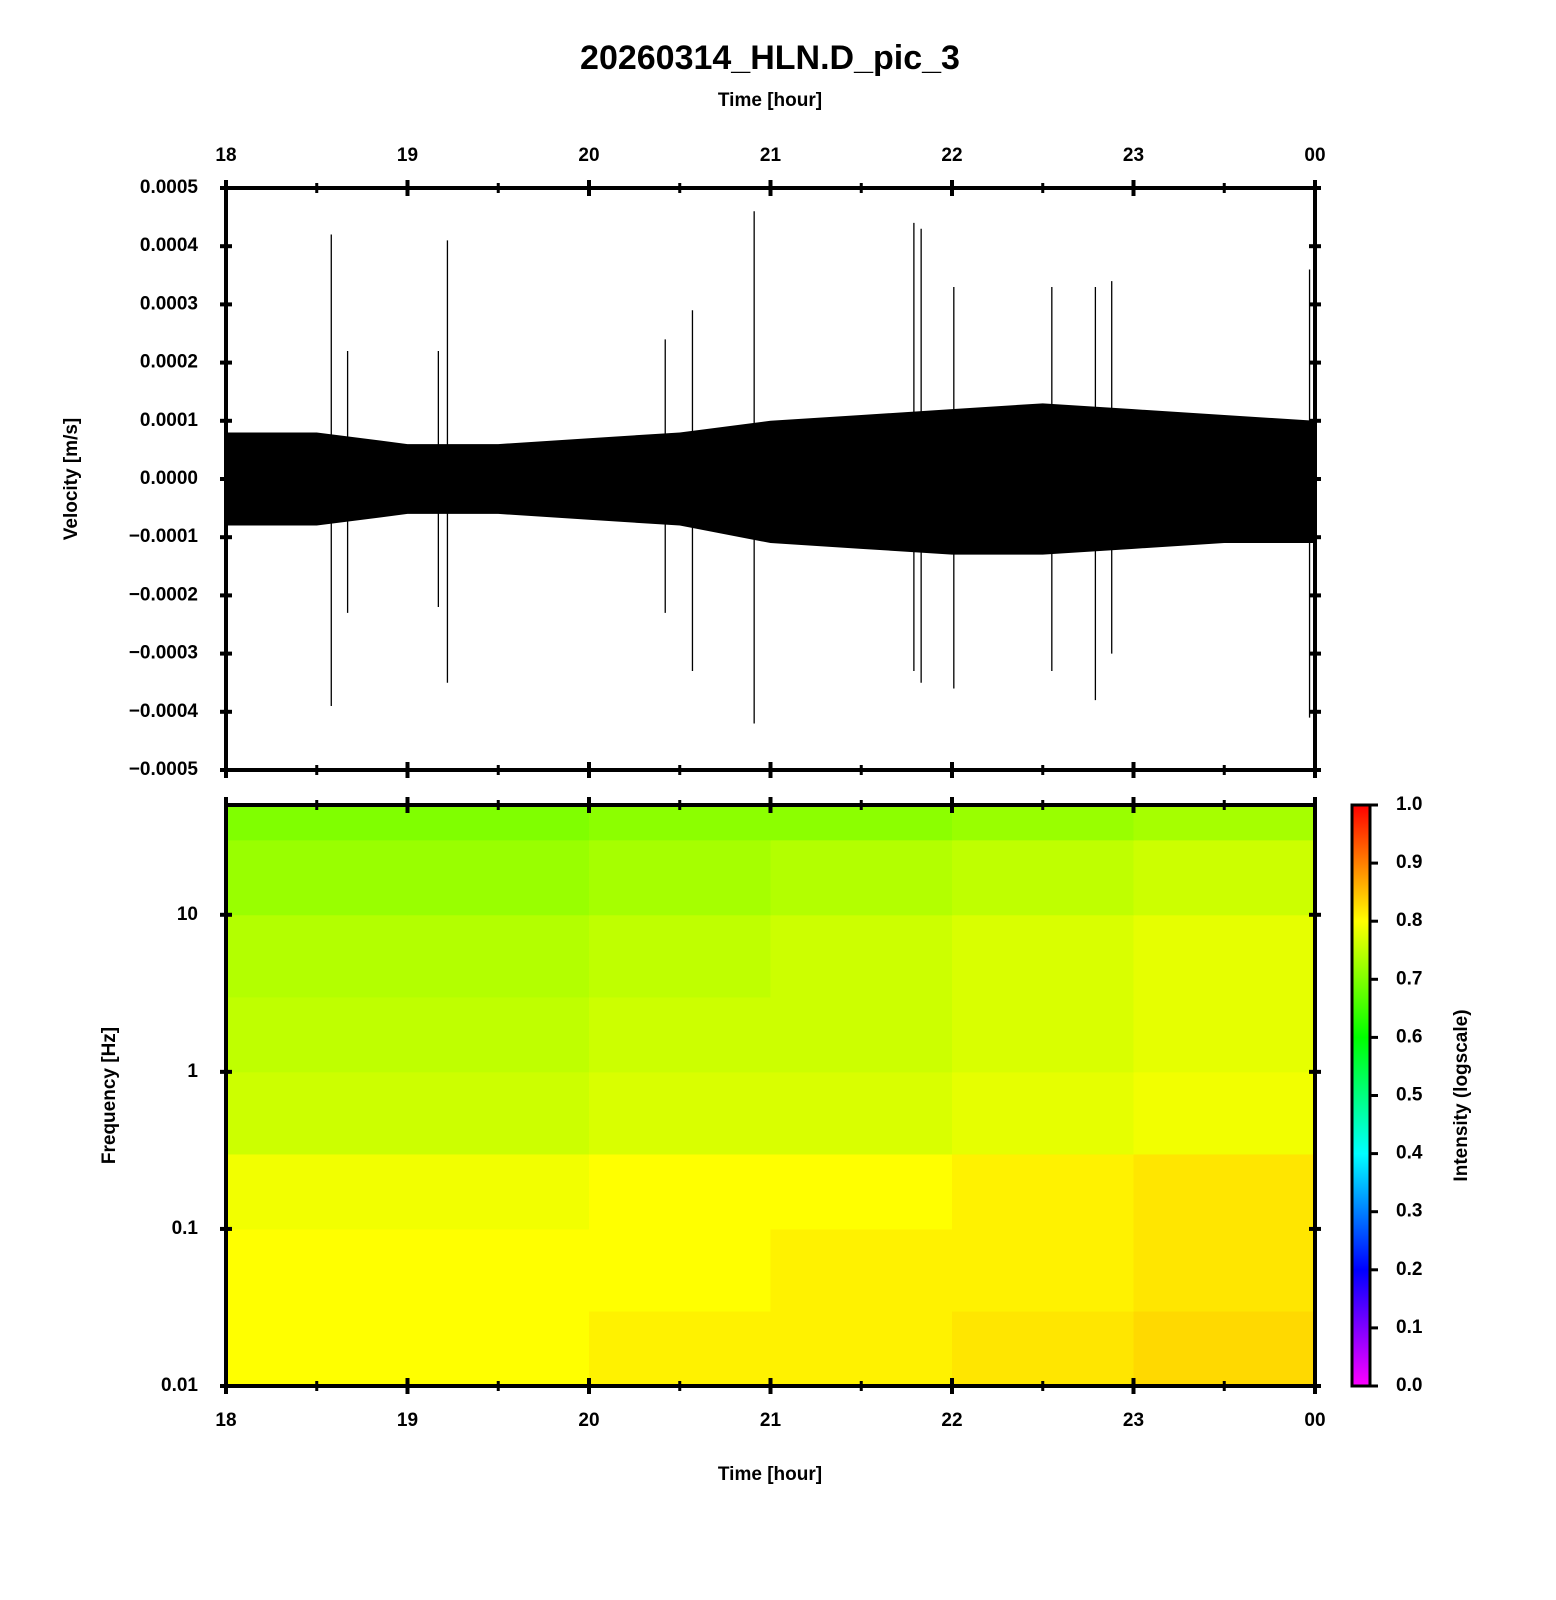  What do you see at coordinates (1409, 804) in the screenshot?
I see `colorbar-tick-label: 1.0` at bounding box center [1409, 804].